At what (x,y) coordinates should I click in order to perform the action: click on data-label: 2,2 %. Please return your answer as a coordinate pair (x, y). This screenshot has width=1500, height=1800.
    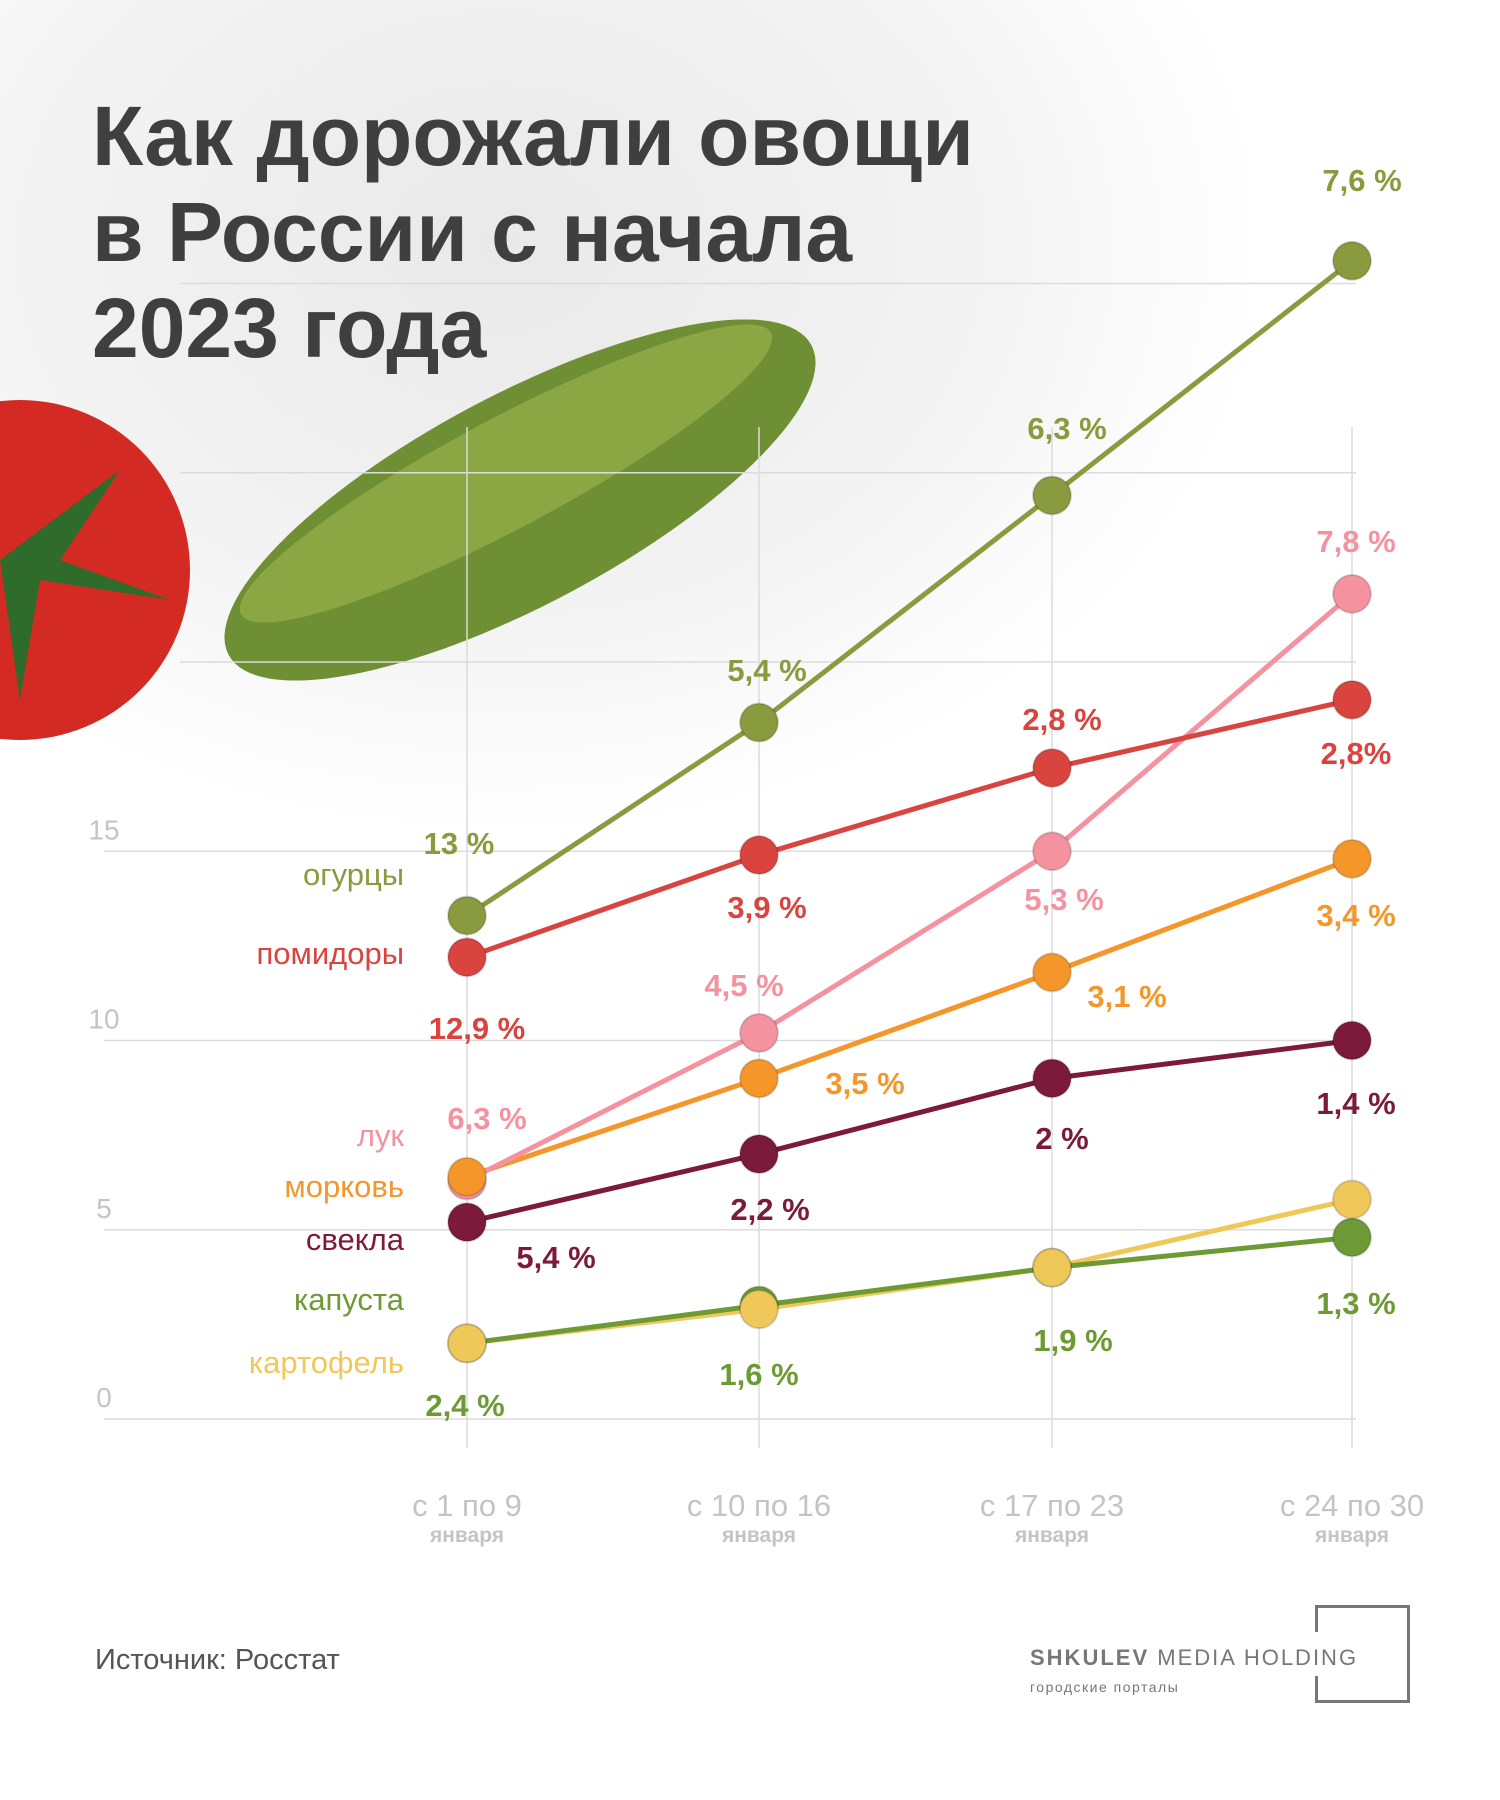
    Looking at the image, I should click on (769, 1209).